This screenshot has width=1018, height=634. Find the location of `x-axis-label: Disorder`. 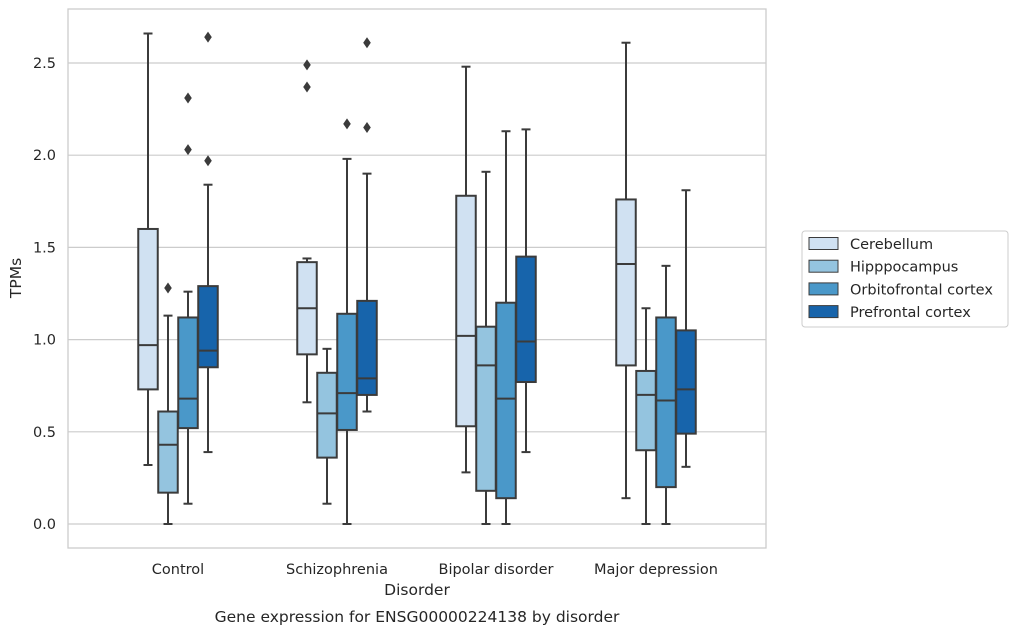

x-axis-label: Disorder is located at coordinates (417, 590).